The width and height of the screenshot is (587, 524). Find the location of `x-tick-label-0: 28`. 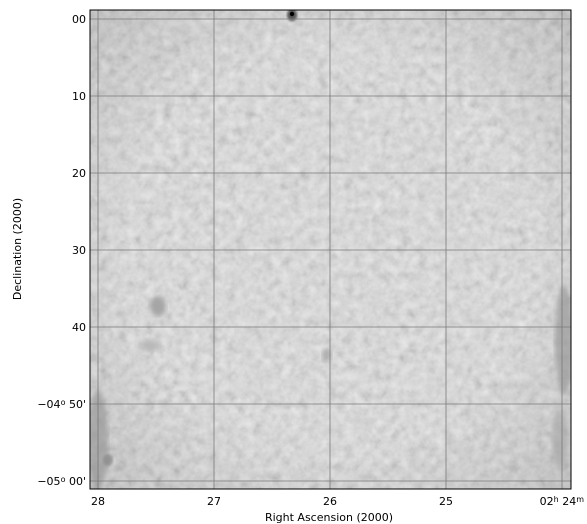

x-tick-label-0: 28 is located at coordinates (98, 501).